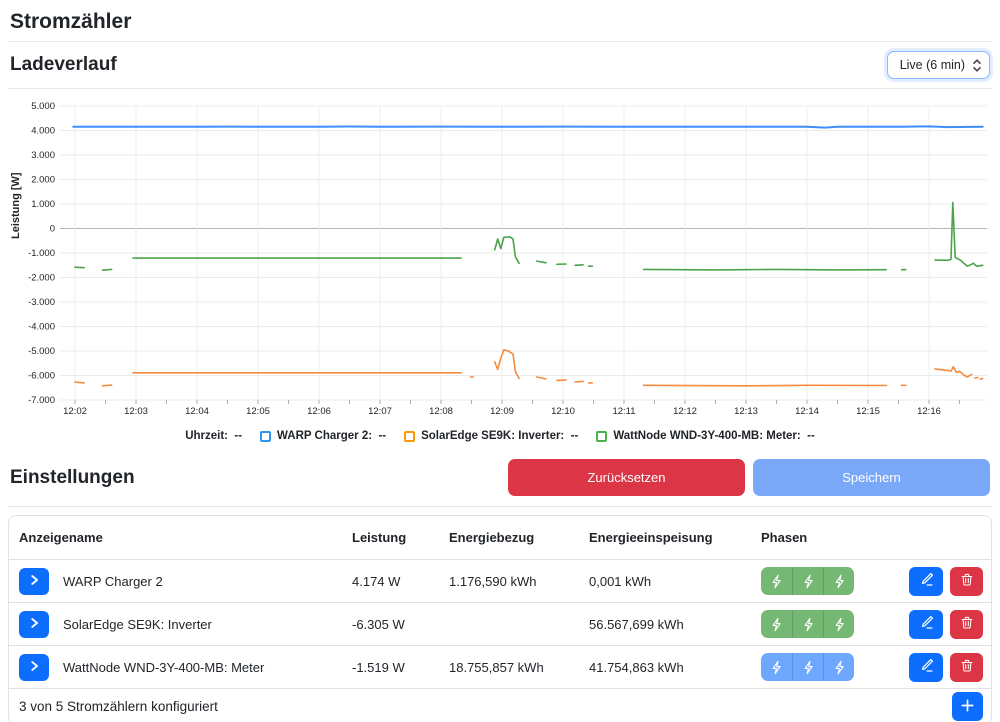 This screenshot has width=1000, height=722. Describe the element at coordinates (705, 436) in the screenshot. I see `legend-item: WattNode WND-3Y-400-MB: Meter: --` at that location.